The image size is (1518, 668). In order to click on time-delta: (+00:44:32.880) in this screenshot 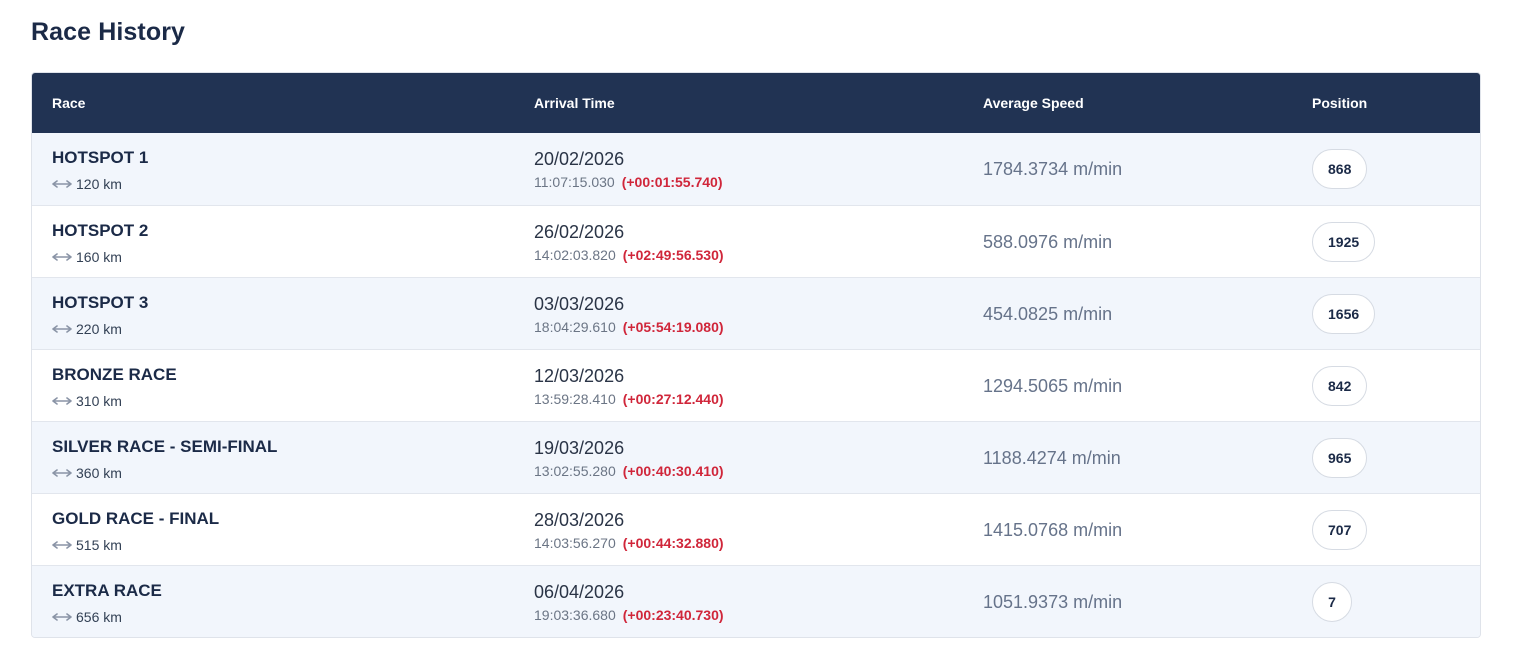, I will do `click(673, 543)`.